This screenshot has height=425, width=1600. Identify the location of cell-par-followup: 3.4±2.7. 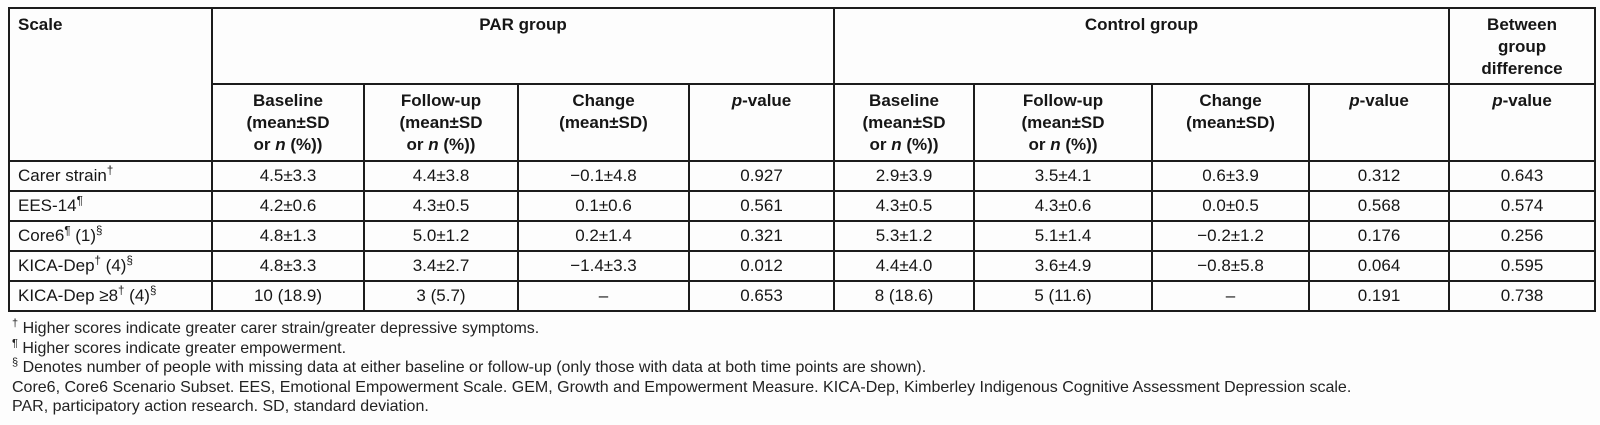
(441, 266).